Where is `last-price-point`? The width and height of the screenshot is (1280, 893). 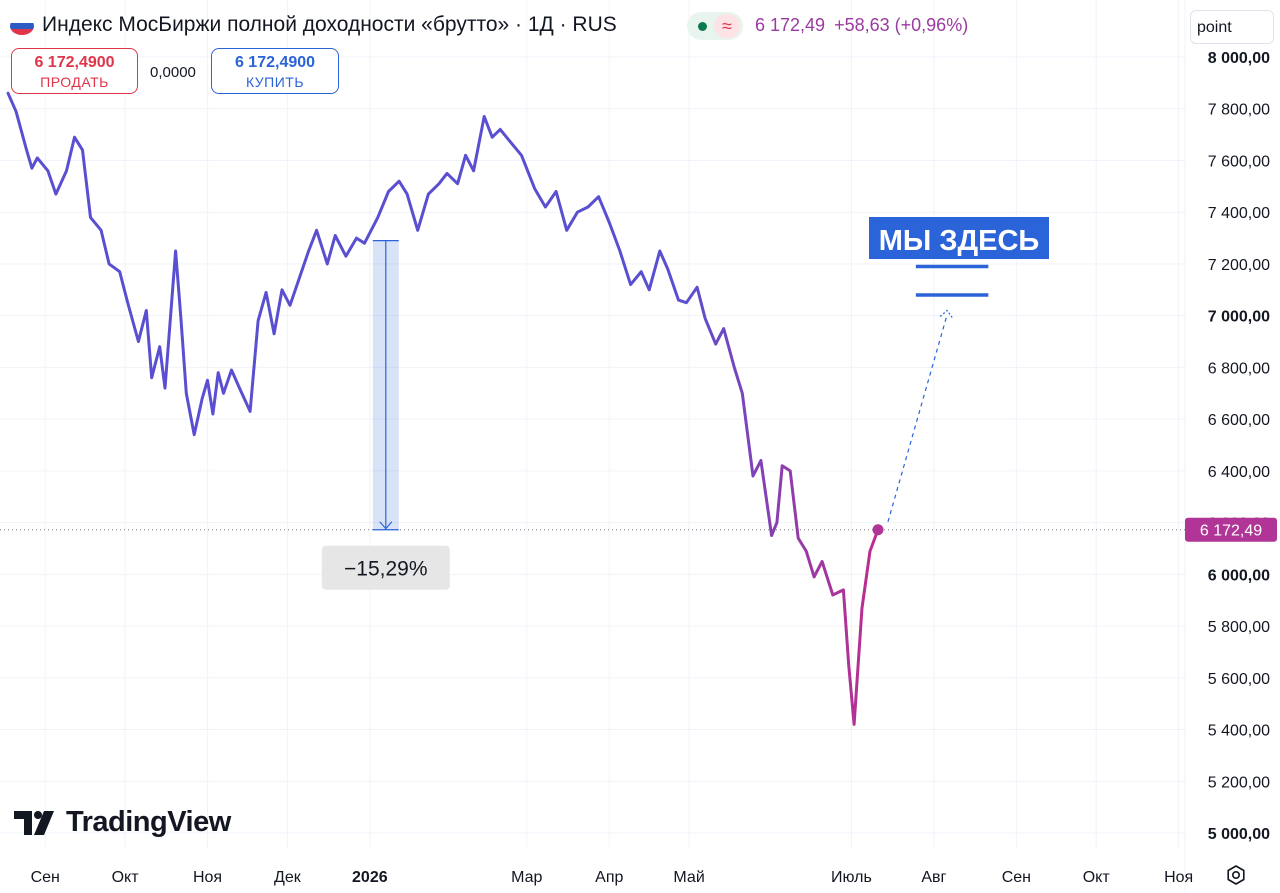
last-price-point is located at coordinates (878, 530).